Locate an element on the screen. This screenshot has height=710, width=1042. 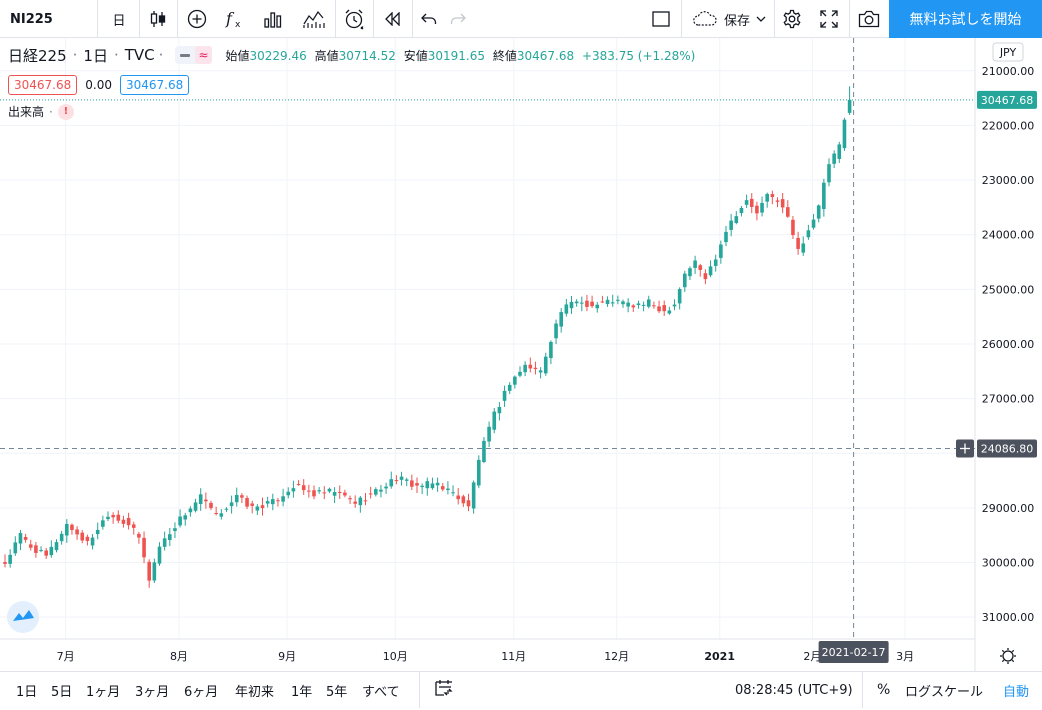
gear-icon is located at coordinates (792, 19).